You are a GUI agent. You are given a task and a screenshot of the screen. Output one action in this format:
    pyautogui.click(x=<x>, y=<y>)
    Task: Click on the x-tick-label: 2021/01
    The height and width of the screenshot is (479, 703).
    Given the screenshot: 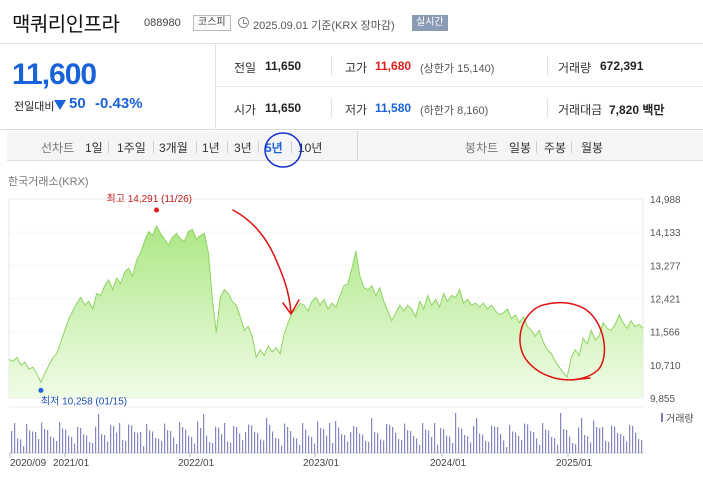 What is the action you would take?
    pyautogui.click(x=71, y=463)
    